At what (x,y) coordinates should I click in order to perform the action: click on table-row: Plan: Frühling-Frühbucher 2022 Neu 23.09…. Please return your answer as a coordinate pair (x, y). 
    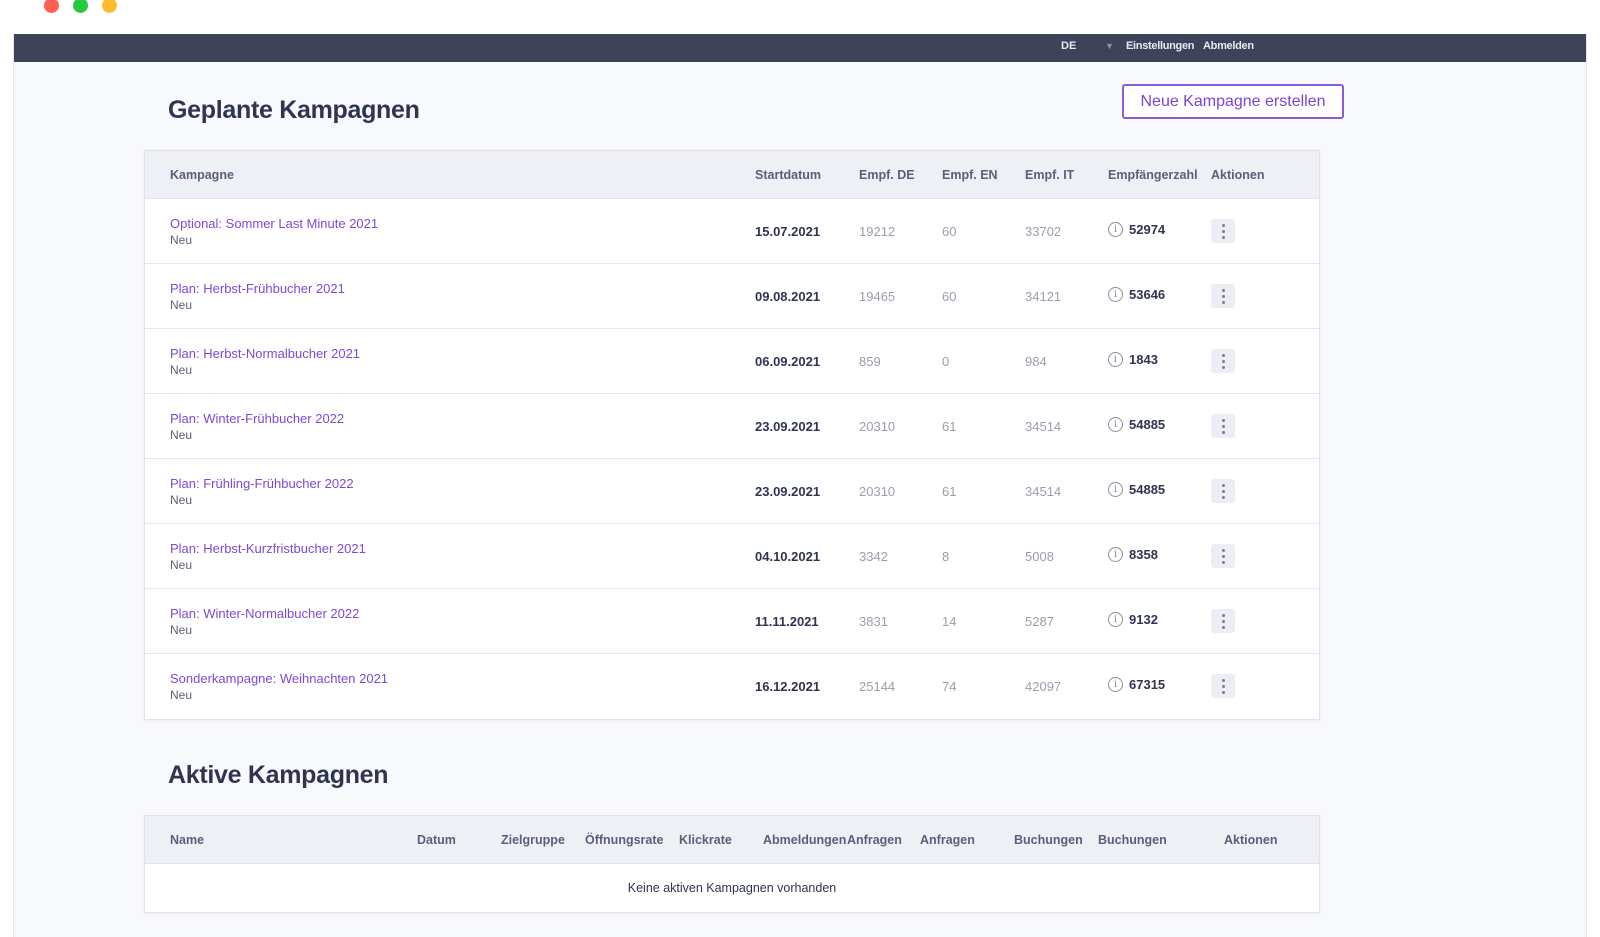
    Looking at the image, I should click on (732, 491).